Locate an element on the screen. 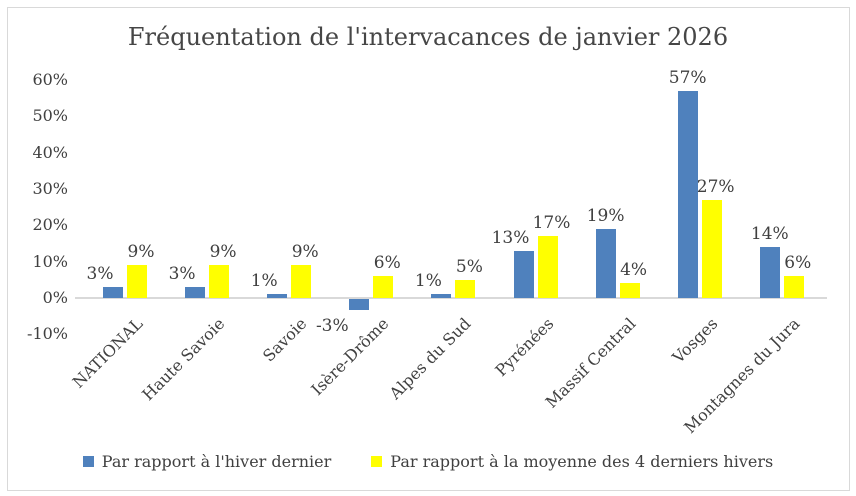 The width and height of the screenshot is (856, 496). legend-item-hiver-dernier: Par rapport à l'hiver dernier is located at coordinates (207, 461).